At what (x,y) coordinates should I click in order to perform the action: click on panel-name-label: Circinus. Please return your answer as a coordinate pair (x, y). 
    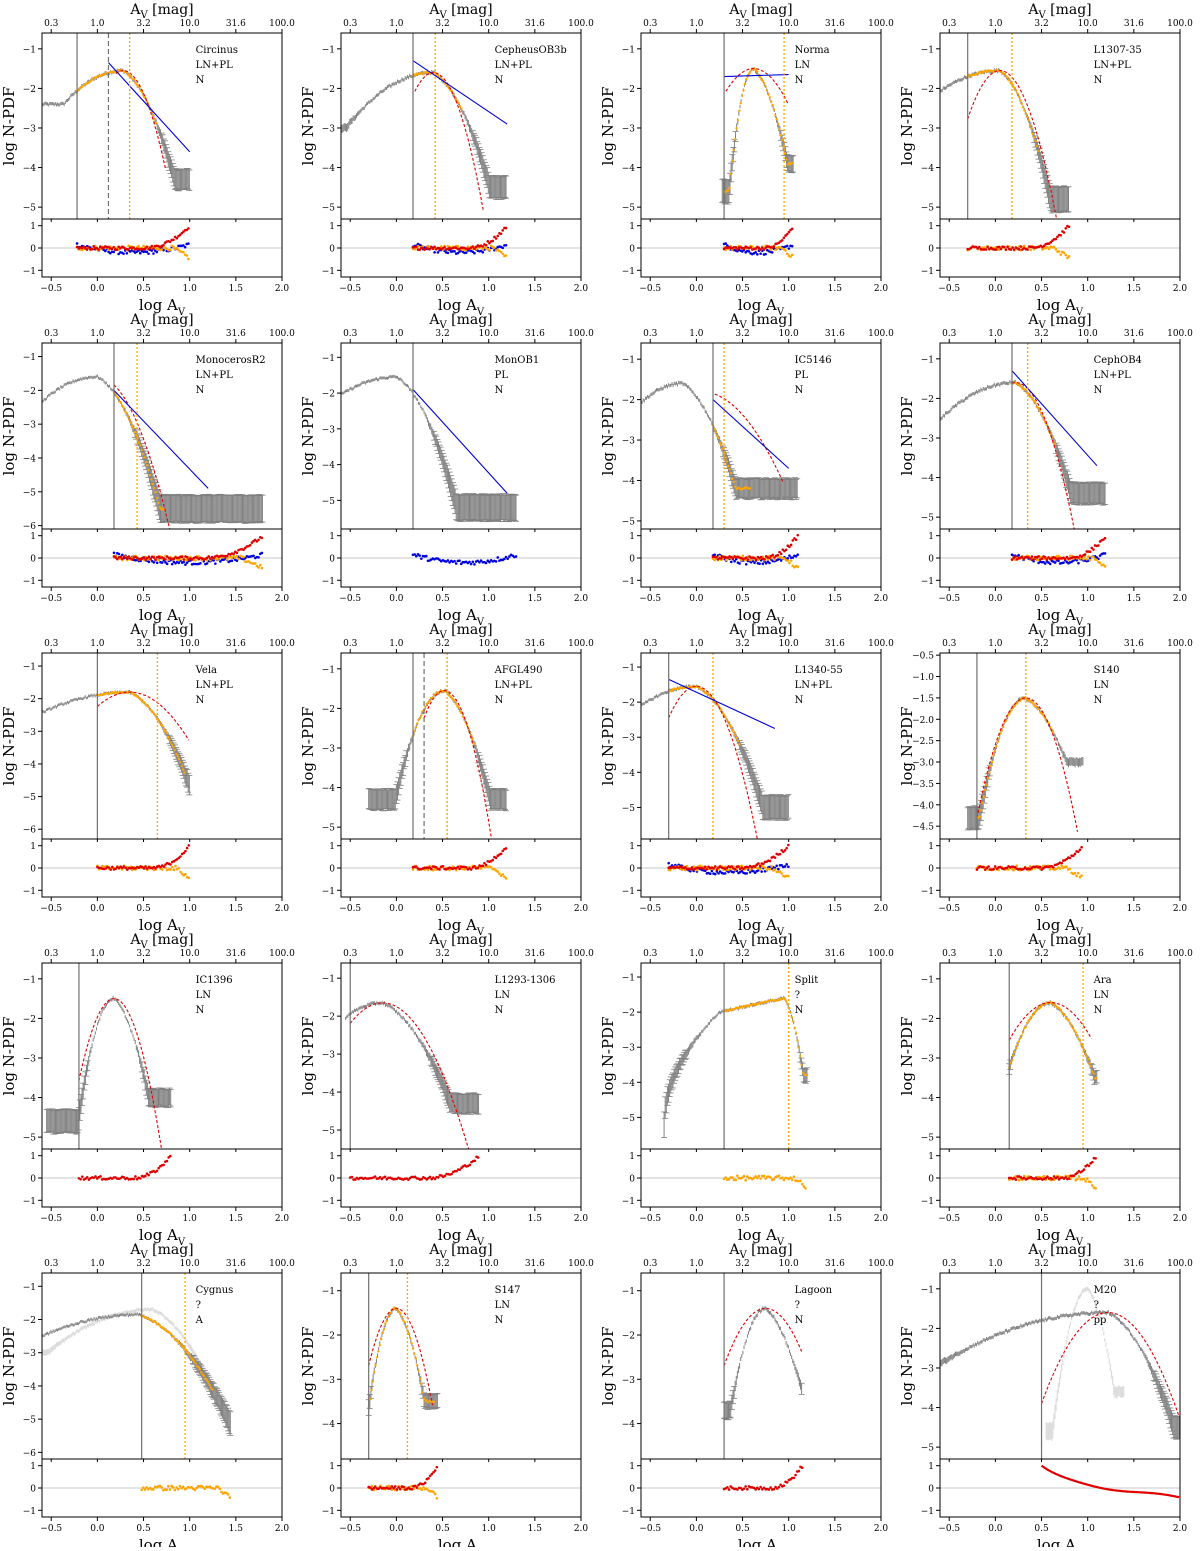
    Looking at the image, I should click on (217, 50).